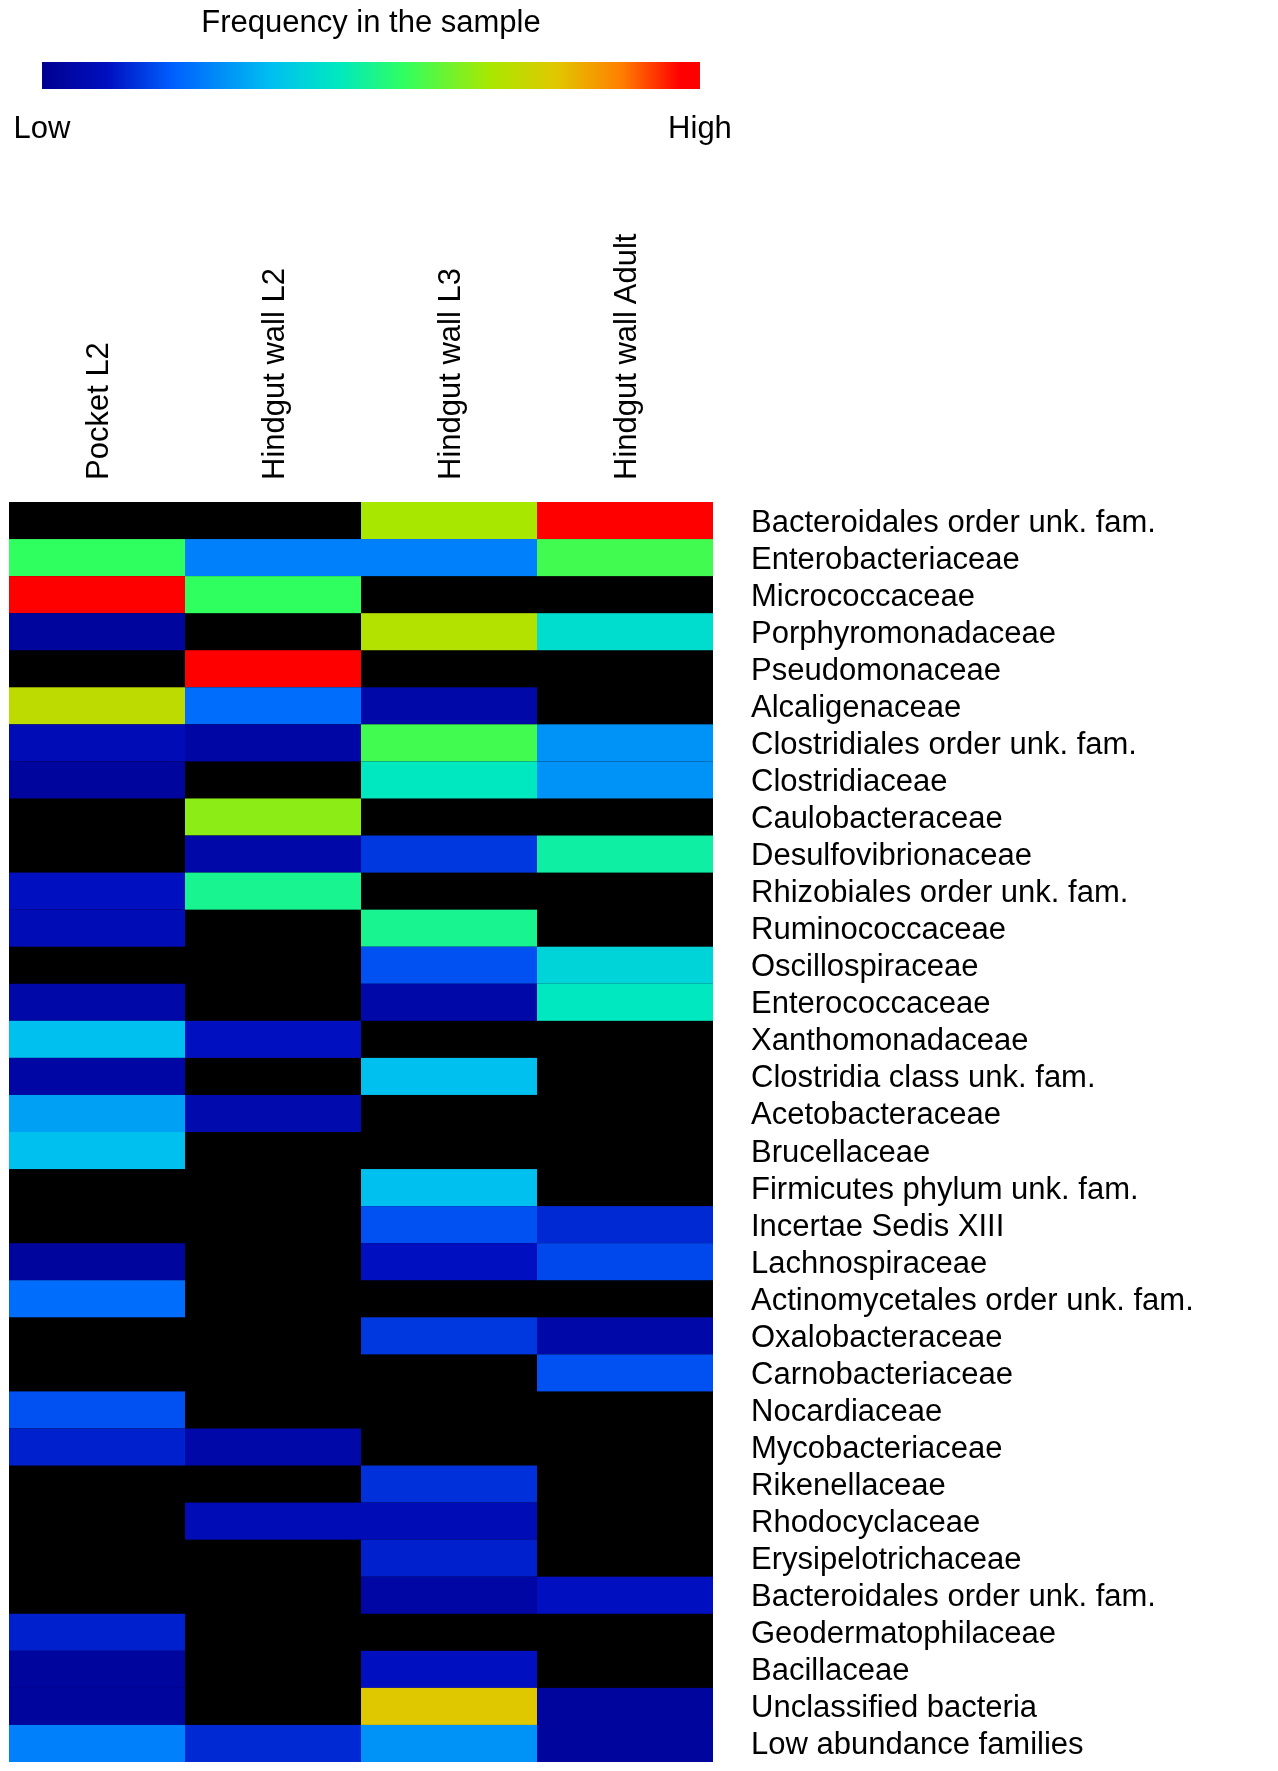 The height and width of the screenshot is (1771, 1278). I want to click on y-tick-label: Pseudomonaceae, so click(876, 669).